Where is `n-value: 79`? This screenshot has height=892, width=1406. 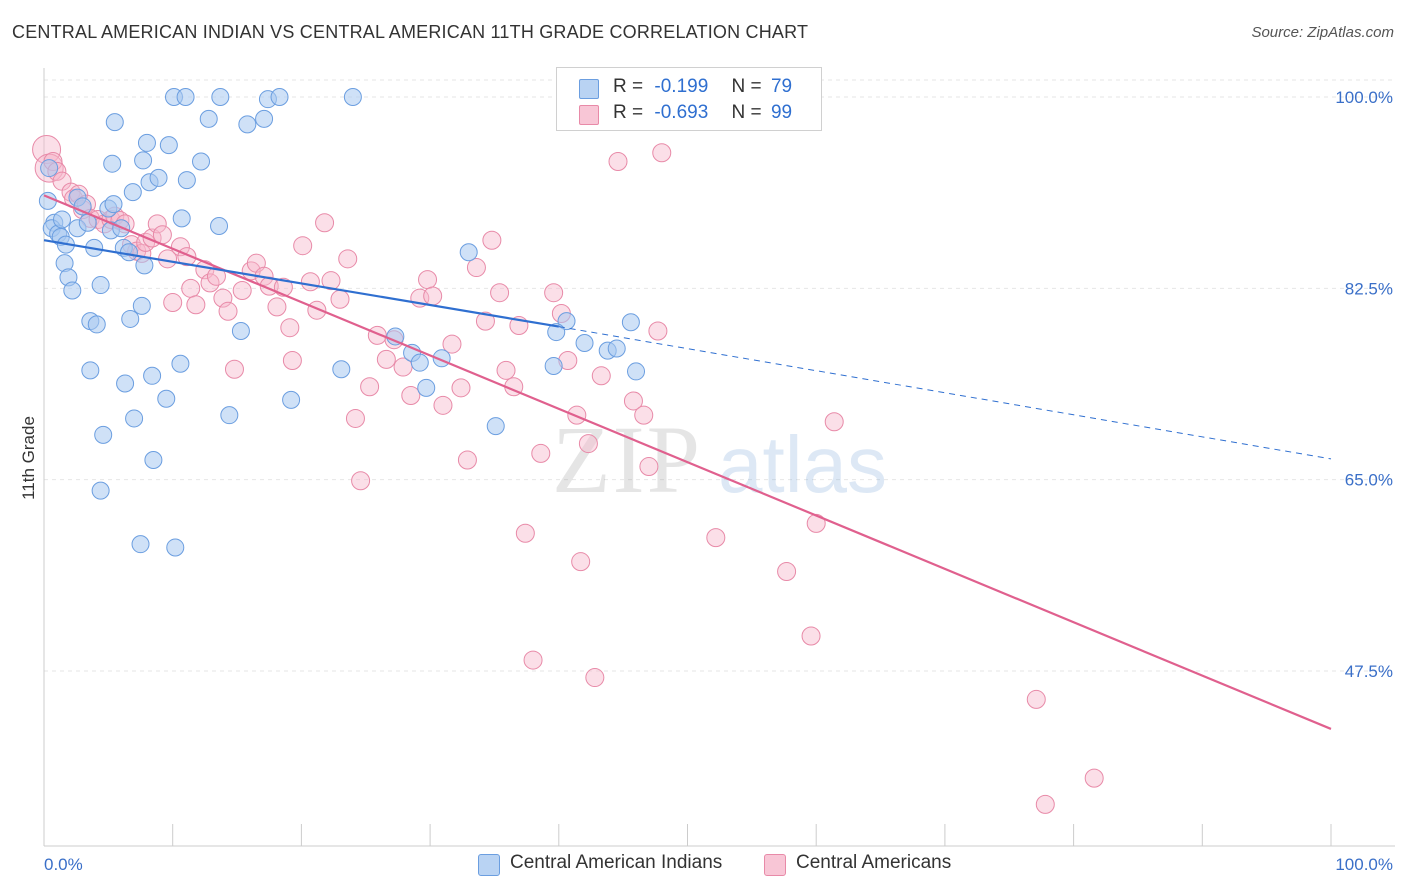 n-value: 79 is located at coordinates (781, 86).